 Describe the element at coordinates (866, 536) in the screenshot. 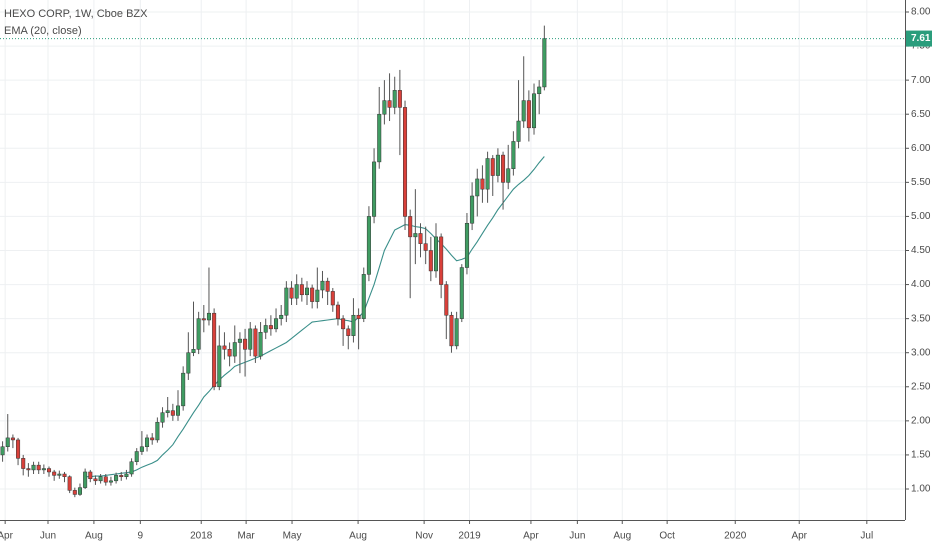

I see `x-tick-label: Jul` at that location.